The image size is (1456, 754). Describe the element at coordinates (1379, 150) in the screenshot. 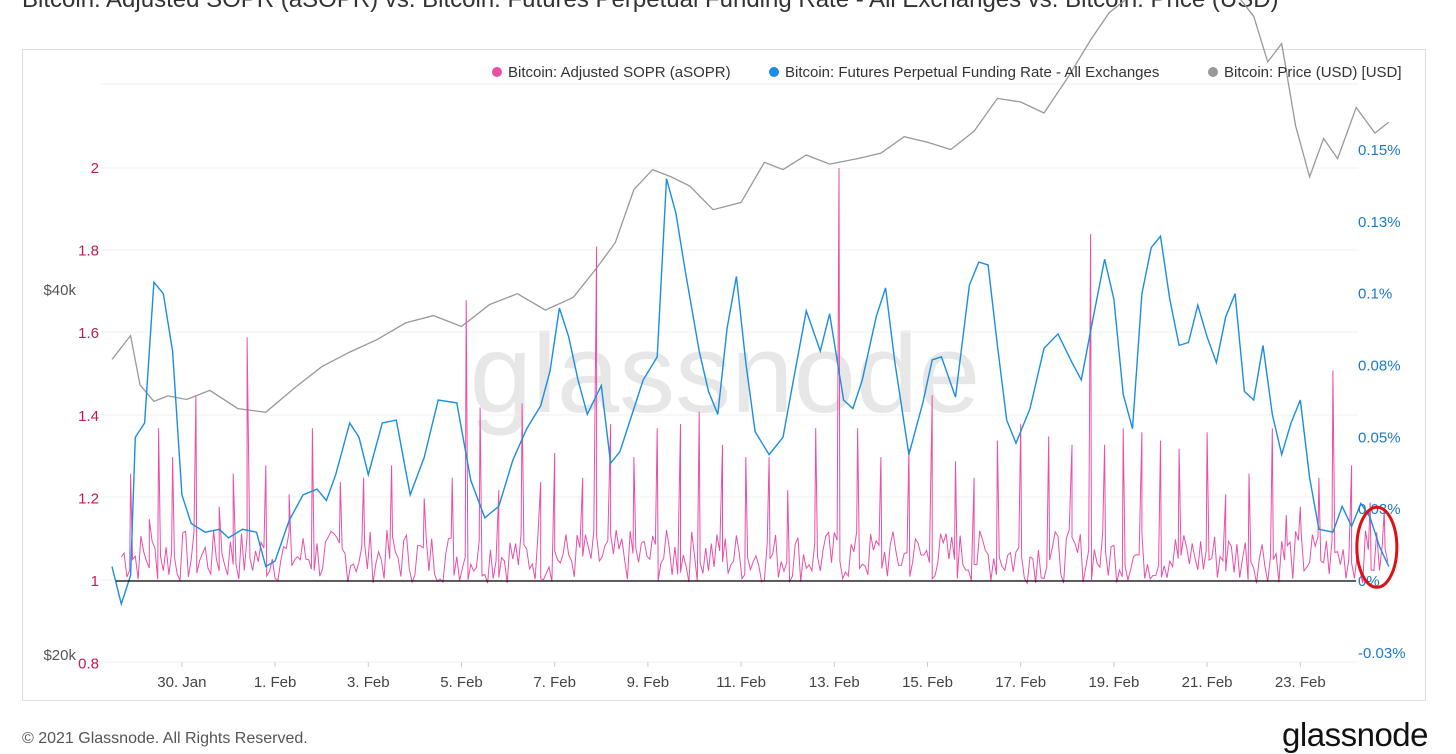

I see `funding-tick-label: 0.15%` at that location.